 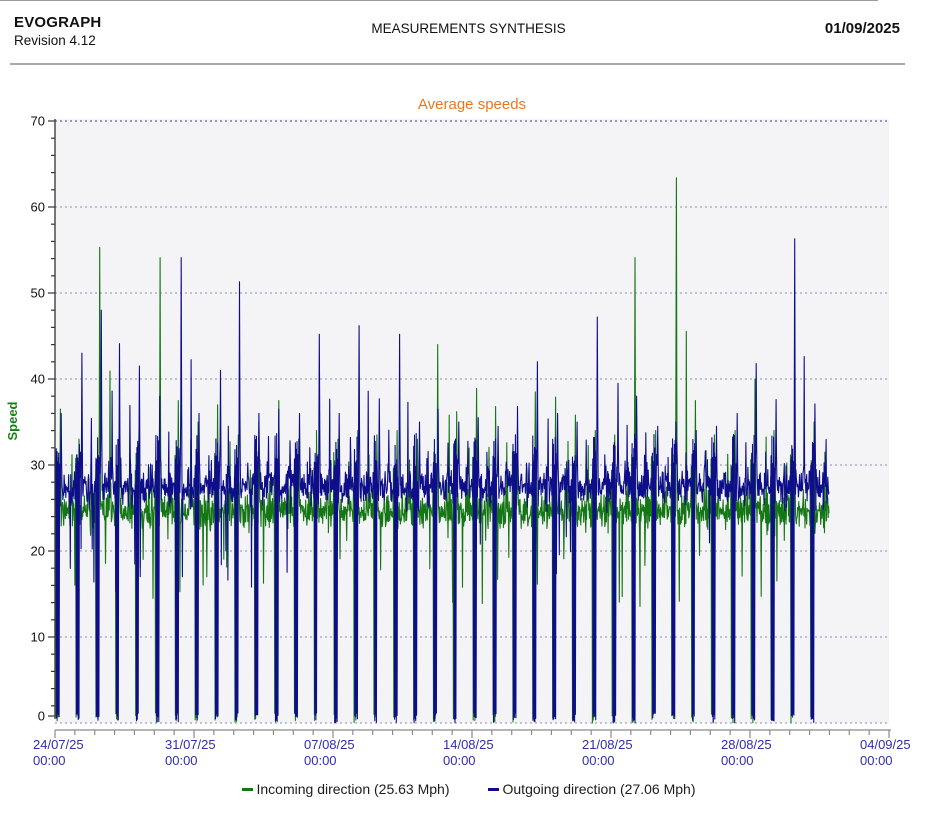 I want to click on legend-item-outgoing: Outgoing direction (27.06 Mph), so click(x=591, y=789).